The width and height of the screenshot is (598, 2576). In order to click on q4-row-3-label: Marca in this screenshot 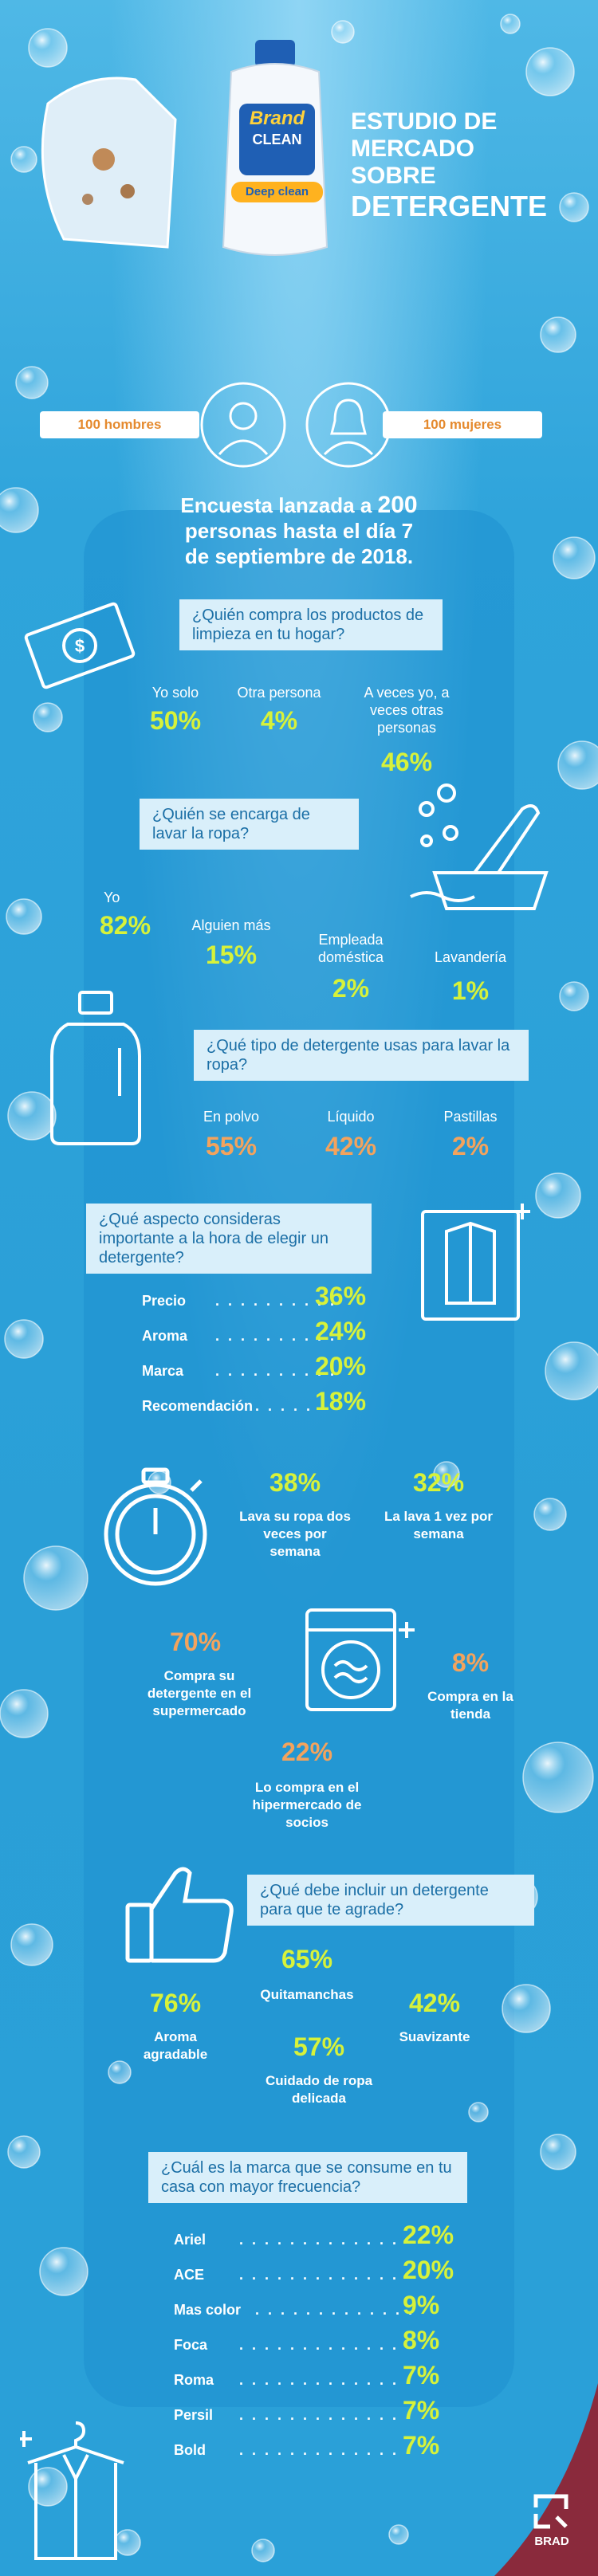, I will do `click(163, 1371)`.